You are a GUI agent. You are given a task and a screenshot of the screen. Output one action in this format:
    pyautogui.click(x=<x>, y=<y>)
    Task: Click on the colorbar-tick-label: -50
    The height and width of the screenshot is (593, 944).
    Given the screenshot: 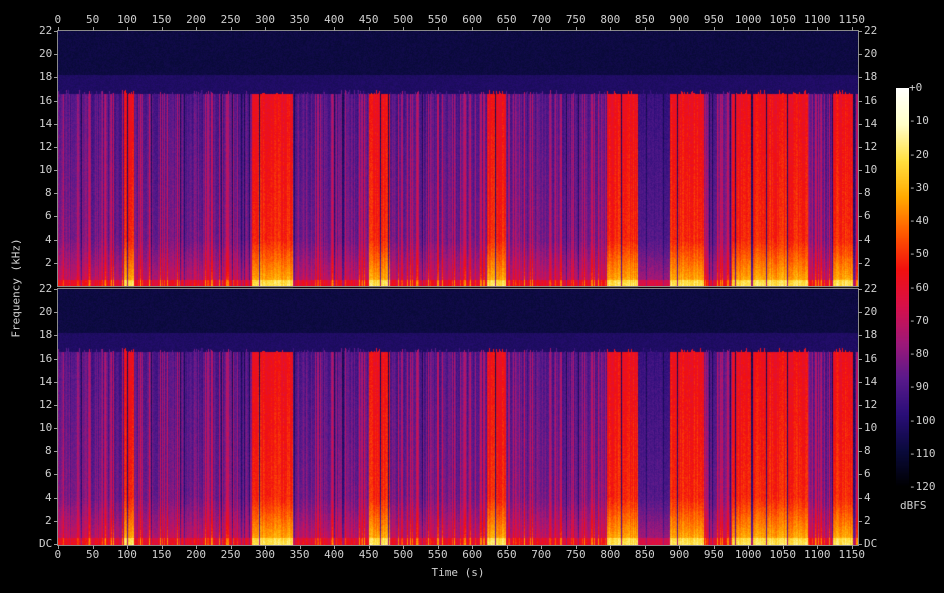 What is the action you would take?
    pyautogui.click(x=919, y=254)
    